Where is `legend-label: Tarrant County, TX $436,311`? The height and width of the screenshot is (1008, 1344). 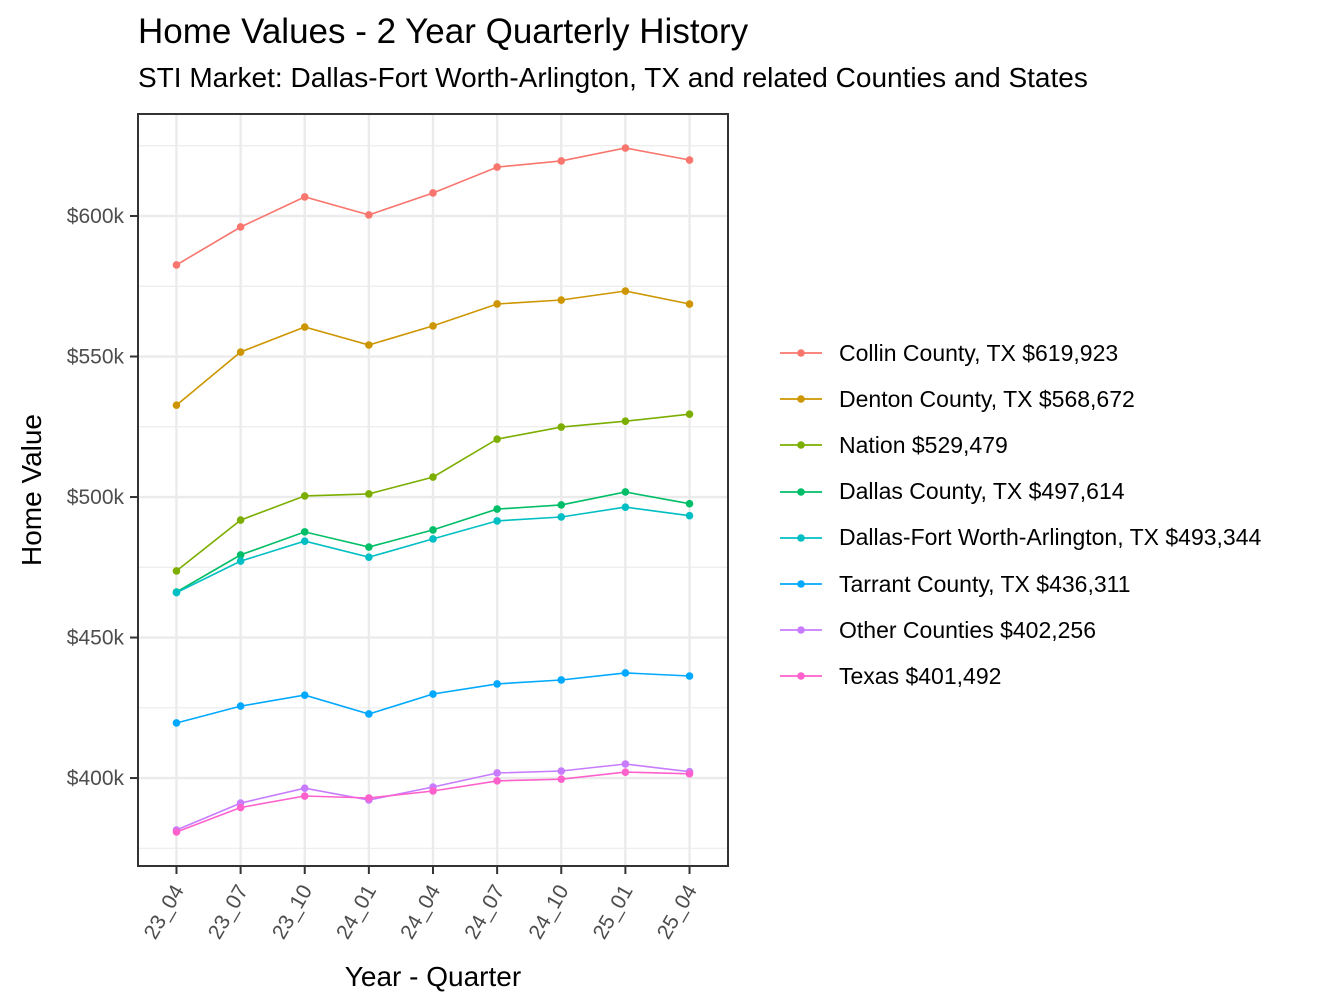 legend-label: Tarrant County, TX $436,311 is located at coordinates (985, 583).